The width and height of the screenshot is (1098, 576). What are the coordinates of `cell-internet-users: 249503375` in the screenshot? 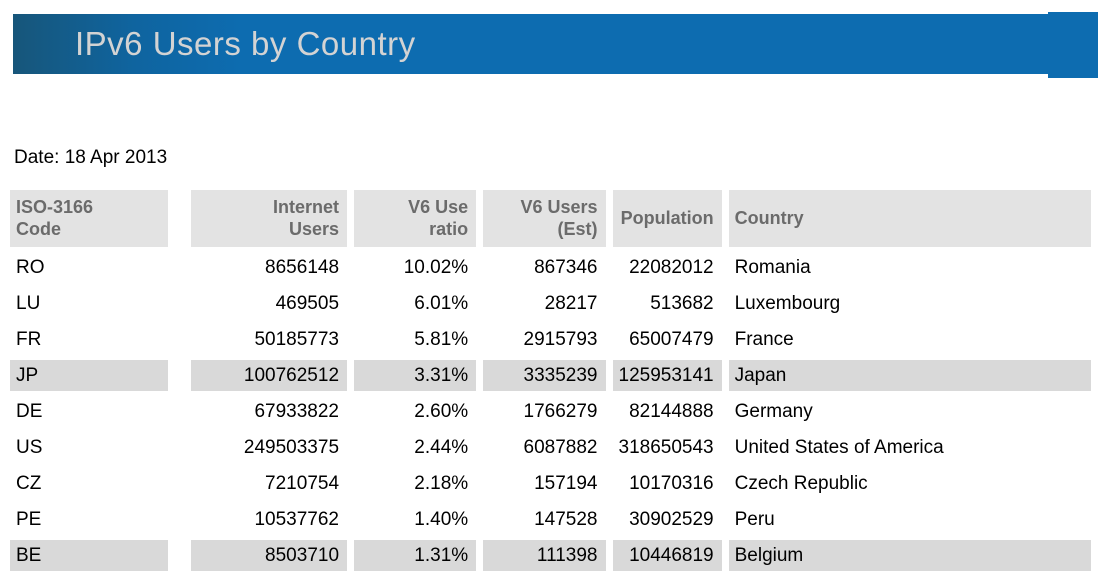 It's located at (291, 447).